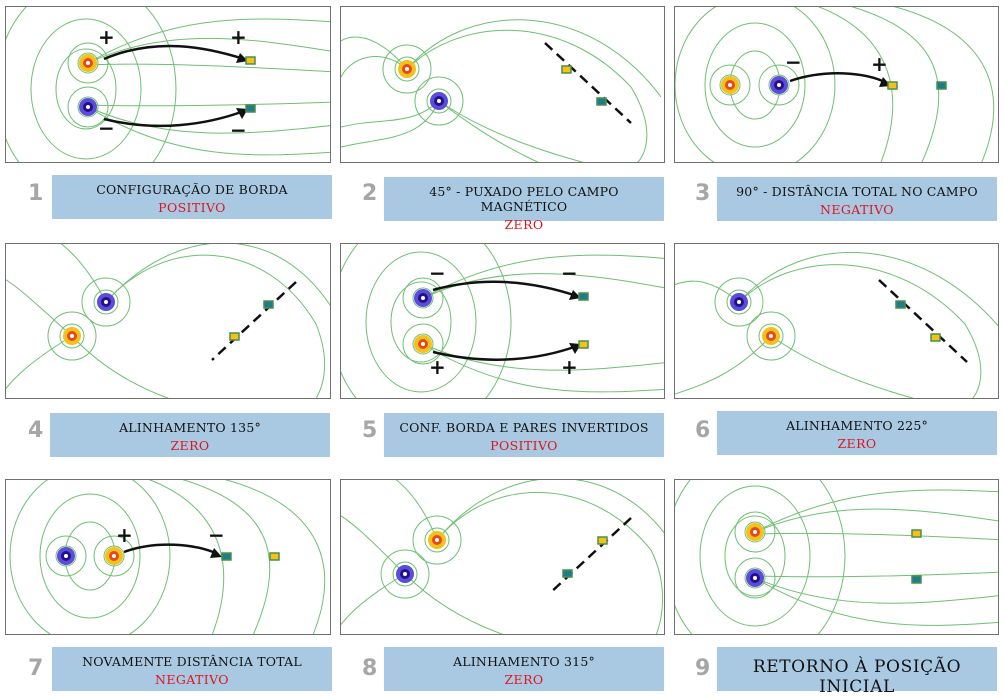 This screenshot has height=697, width=1004. Describe the element at coordinates (36, 193) in the screenshot. I see `step-number: 1` at that location.